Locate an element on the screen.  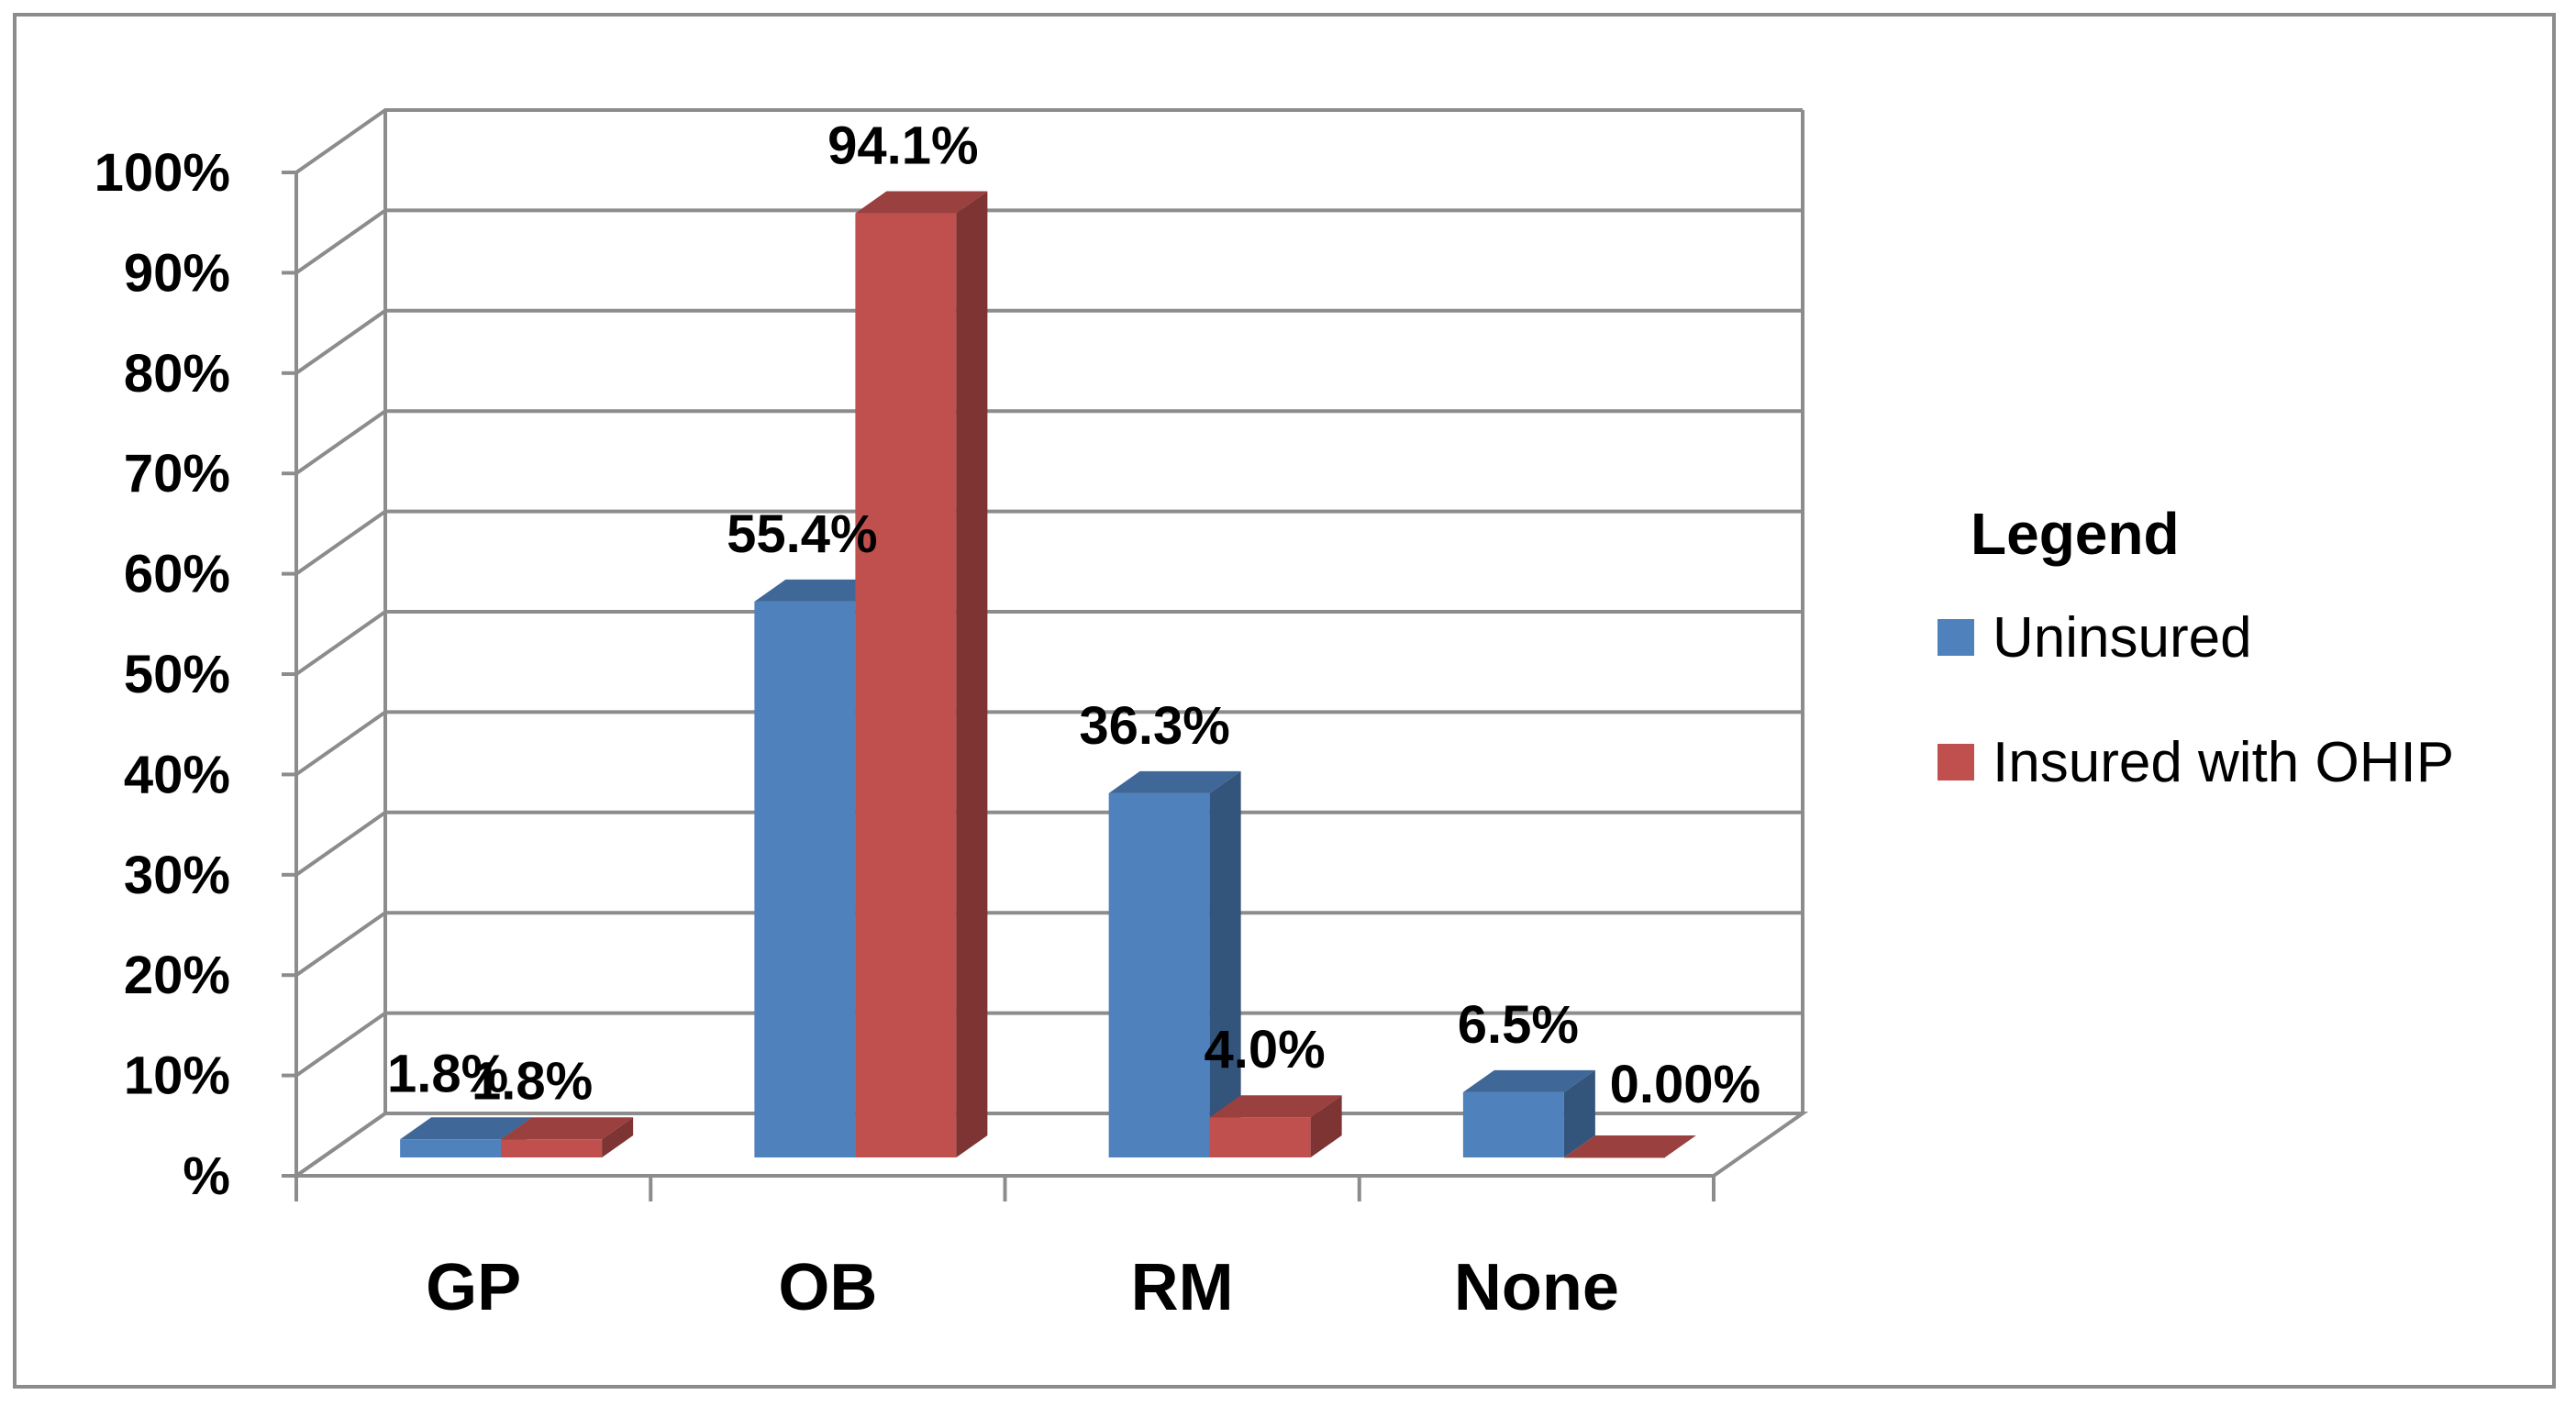
legend: Legend Uninsured Insured with OHIP is located at coordinates (2196, 647).